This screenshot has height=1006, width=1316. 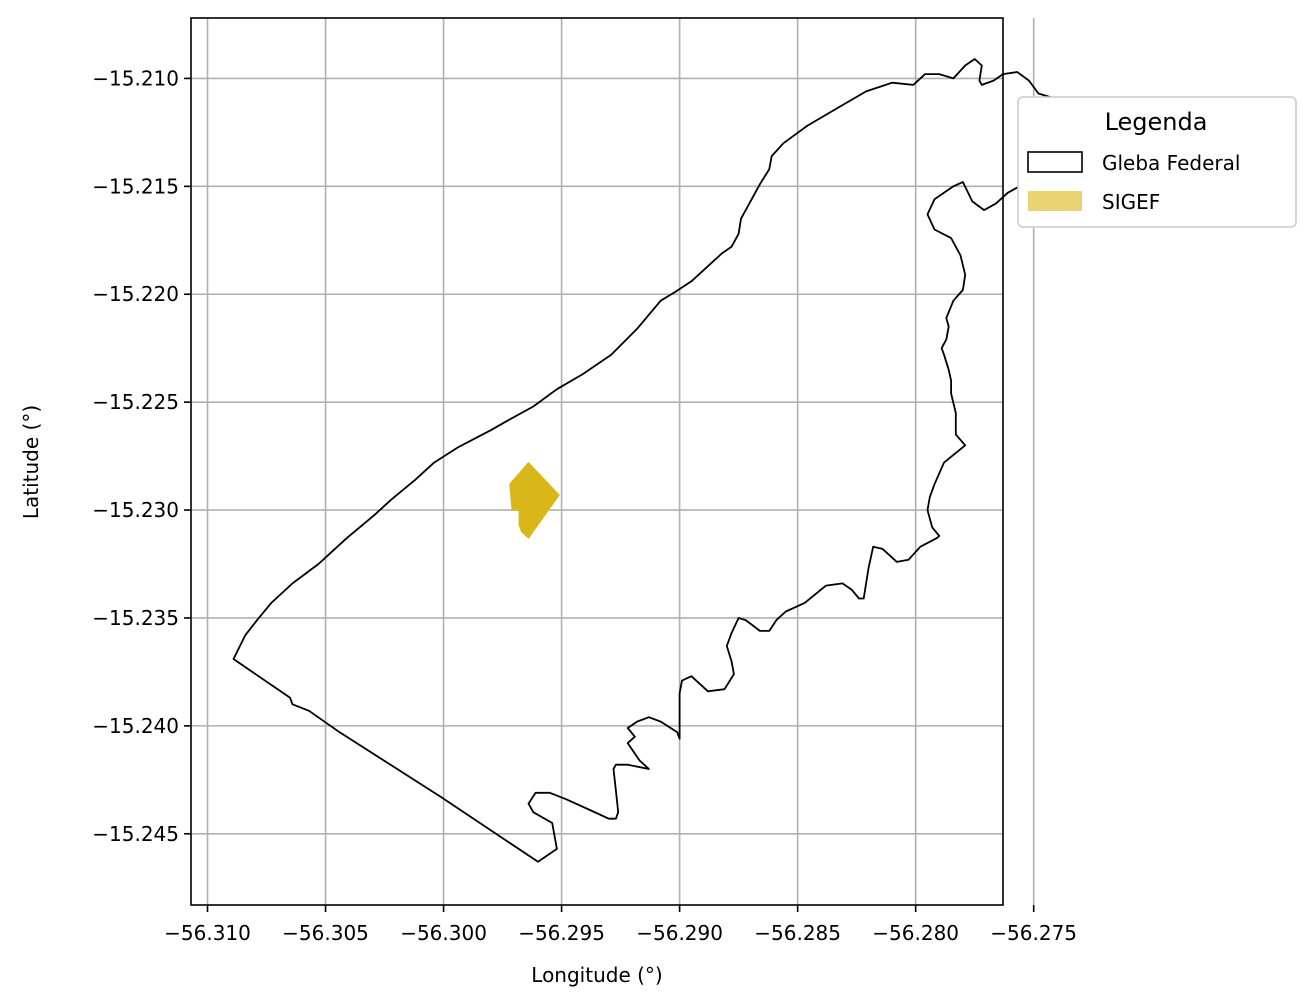 What do you see at coordinates (1055, 201) in the screenshot?
I see `legend-swatch-sigef` at bounding box center [1055, 201].